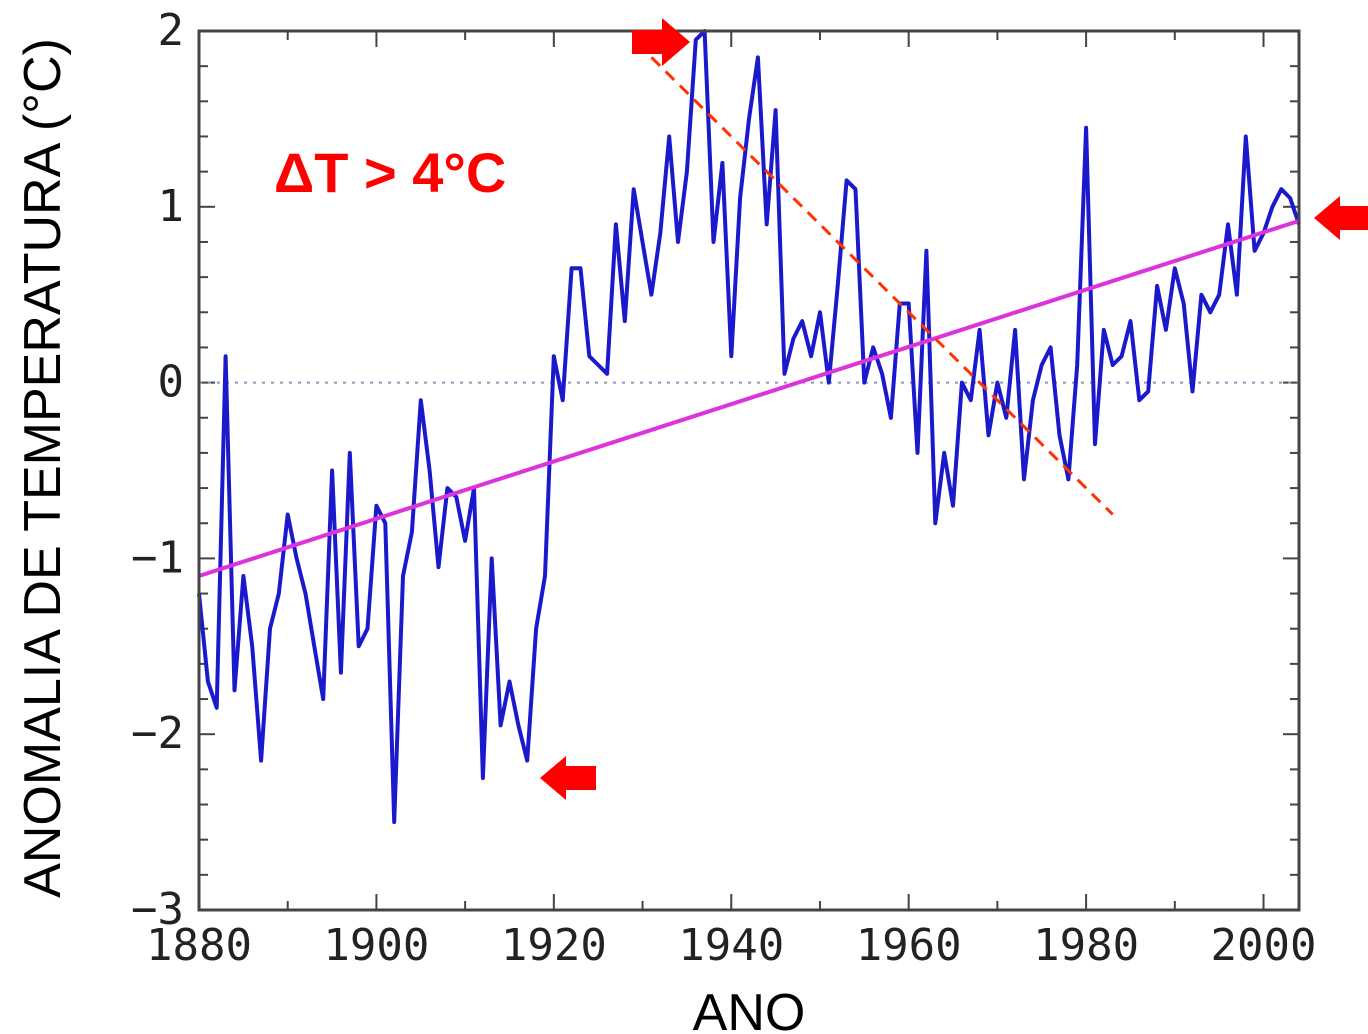  I want to click on x-tick-label: 2000, so click(1264, 945).